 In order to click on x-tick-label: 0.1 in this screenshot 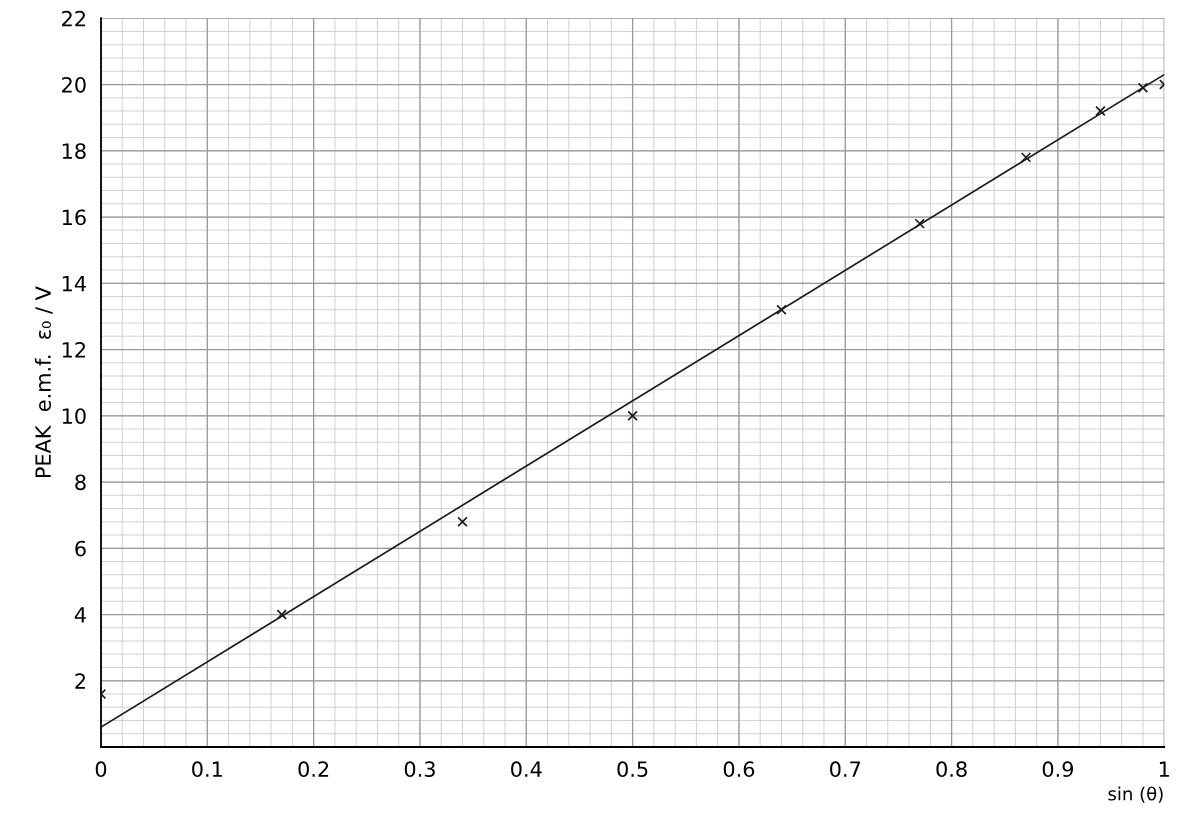, I will do `click(207, 769)`.